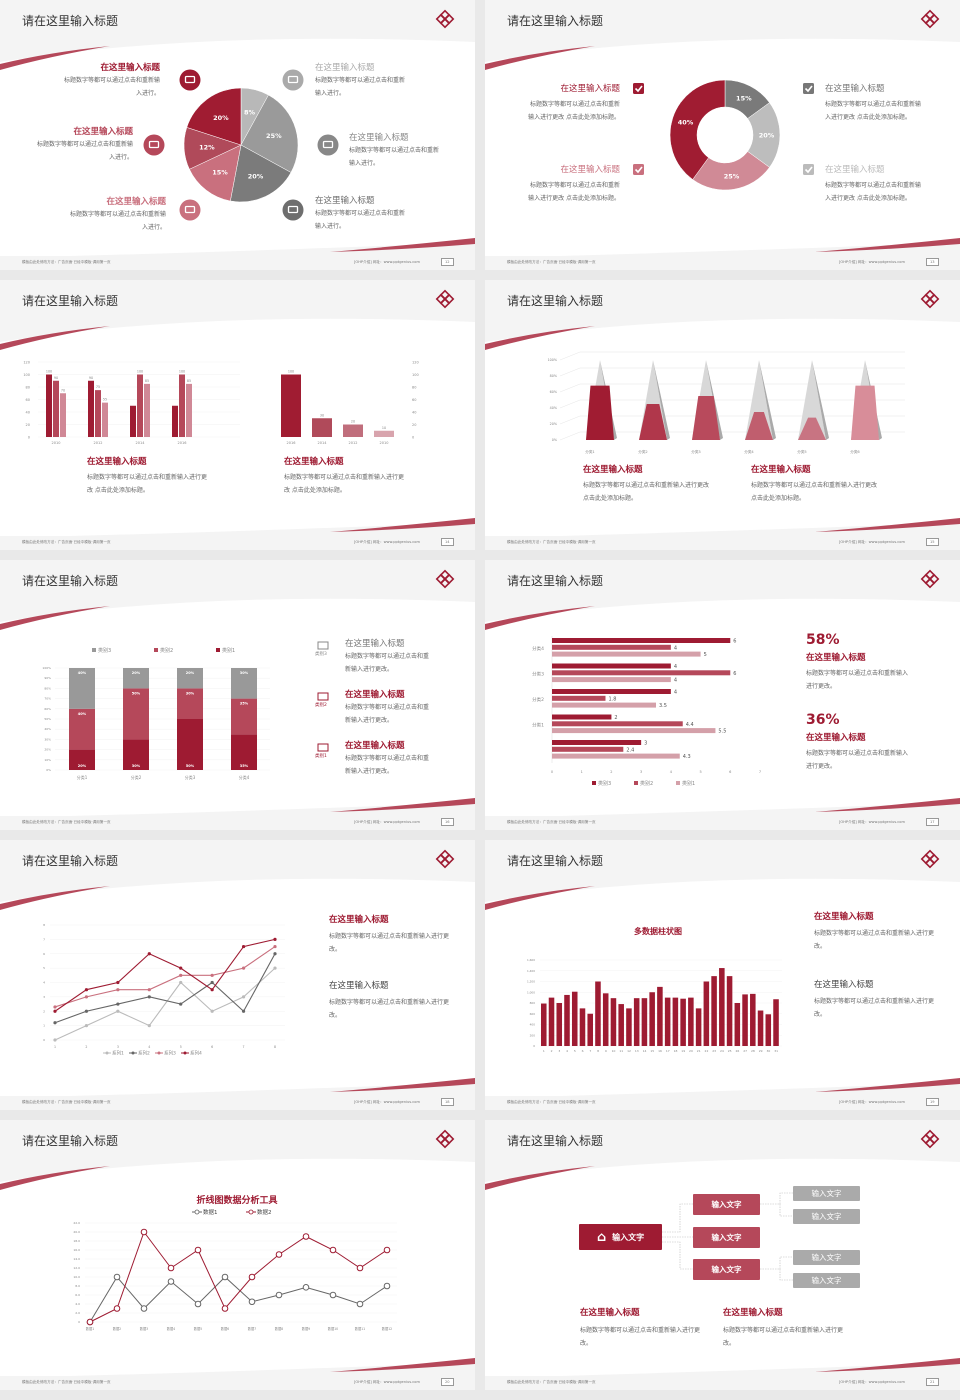  What do you see at coordinates (652, 1051) in the screenshot?
I see `x-tick-label: 15` at bounding box center [652, 1051].